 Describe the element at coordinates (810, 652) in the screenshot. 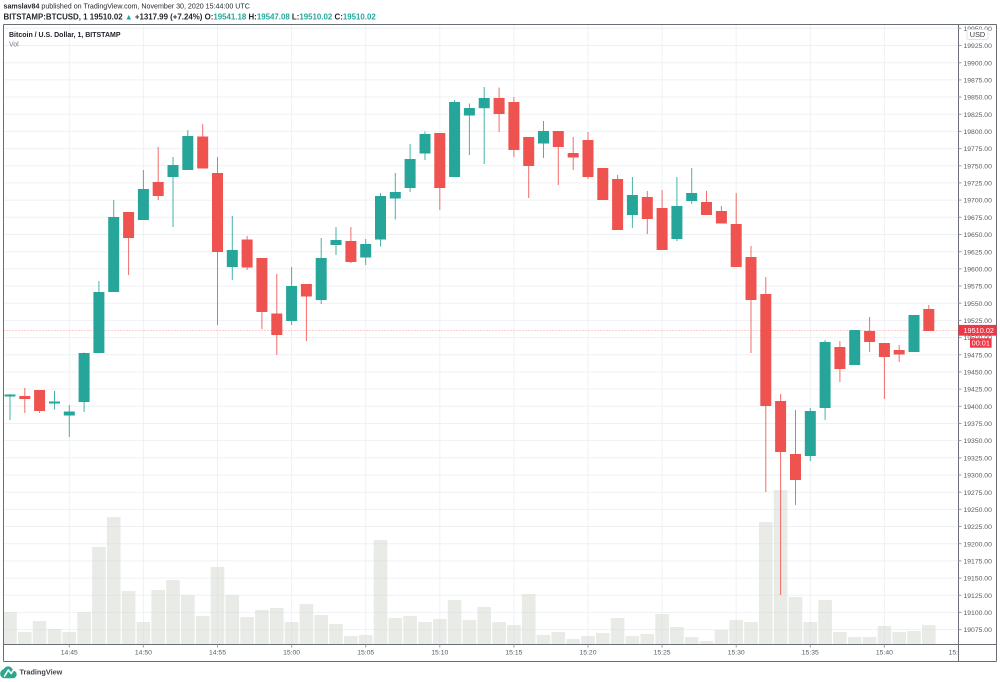

I see `svg-text: 15:35` at that location.